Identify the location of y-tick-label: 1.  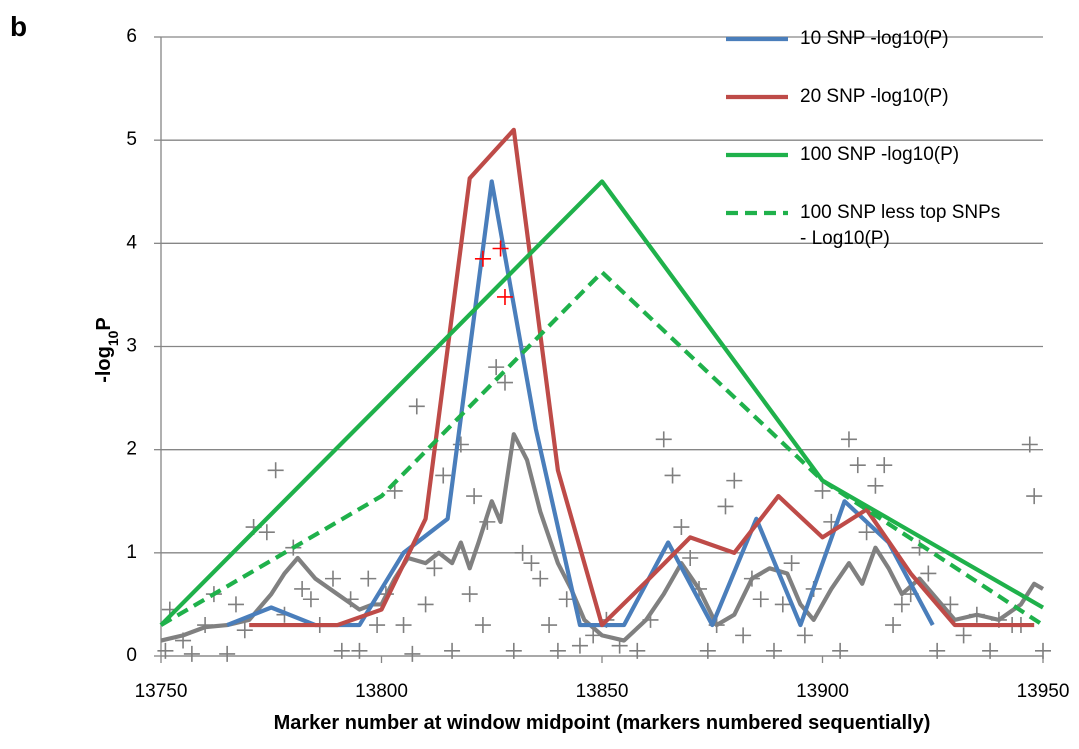
(131, 552).